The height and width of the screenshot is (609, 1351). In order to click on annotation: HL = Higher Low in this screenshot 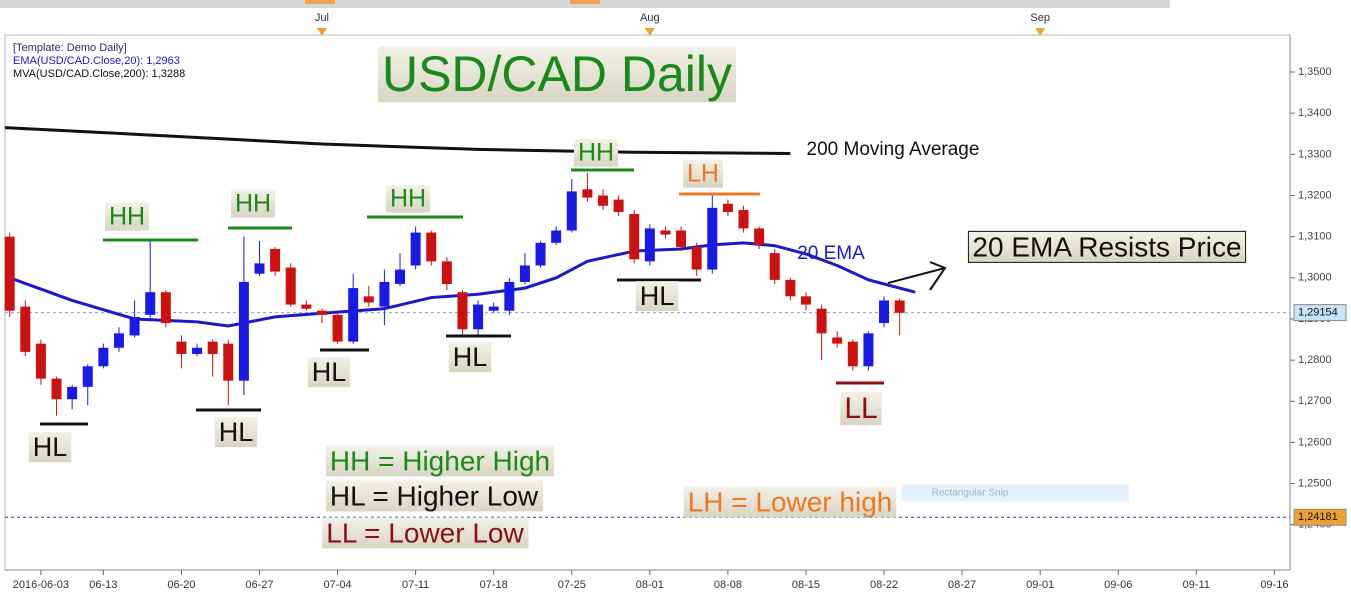, I will do `click(434, 495)`.